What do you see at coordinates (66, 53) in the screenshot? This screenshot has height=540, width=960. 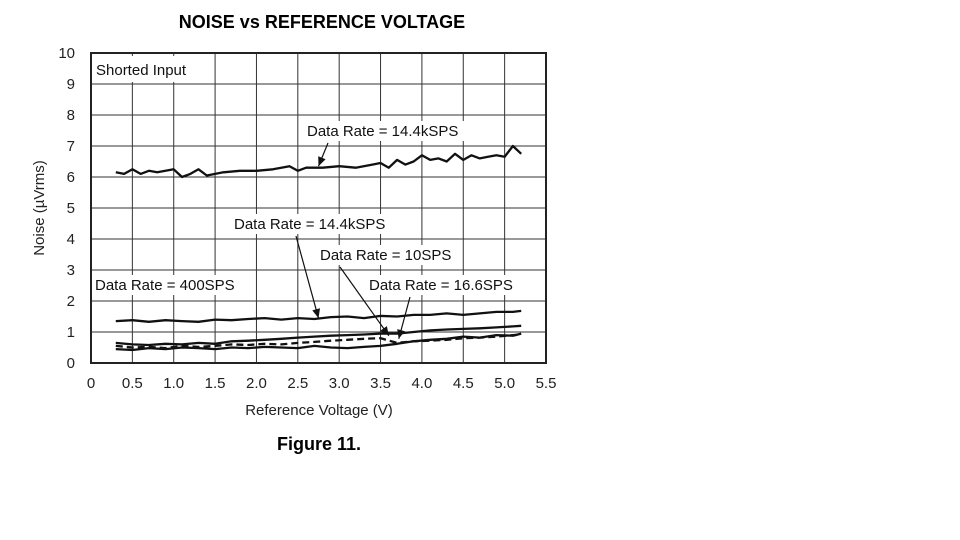 I see `y-tick-label: 10` at bounding box center [66, 53].